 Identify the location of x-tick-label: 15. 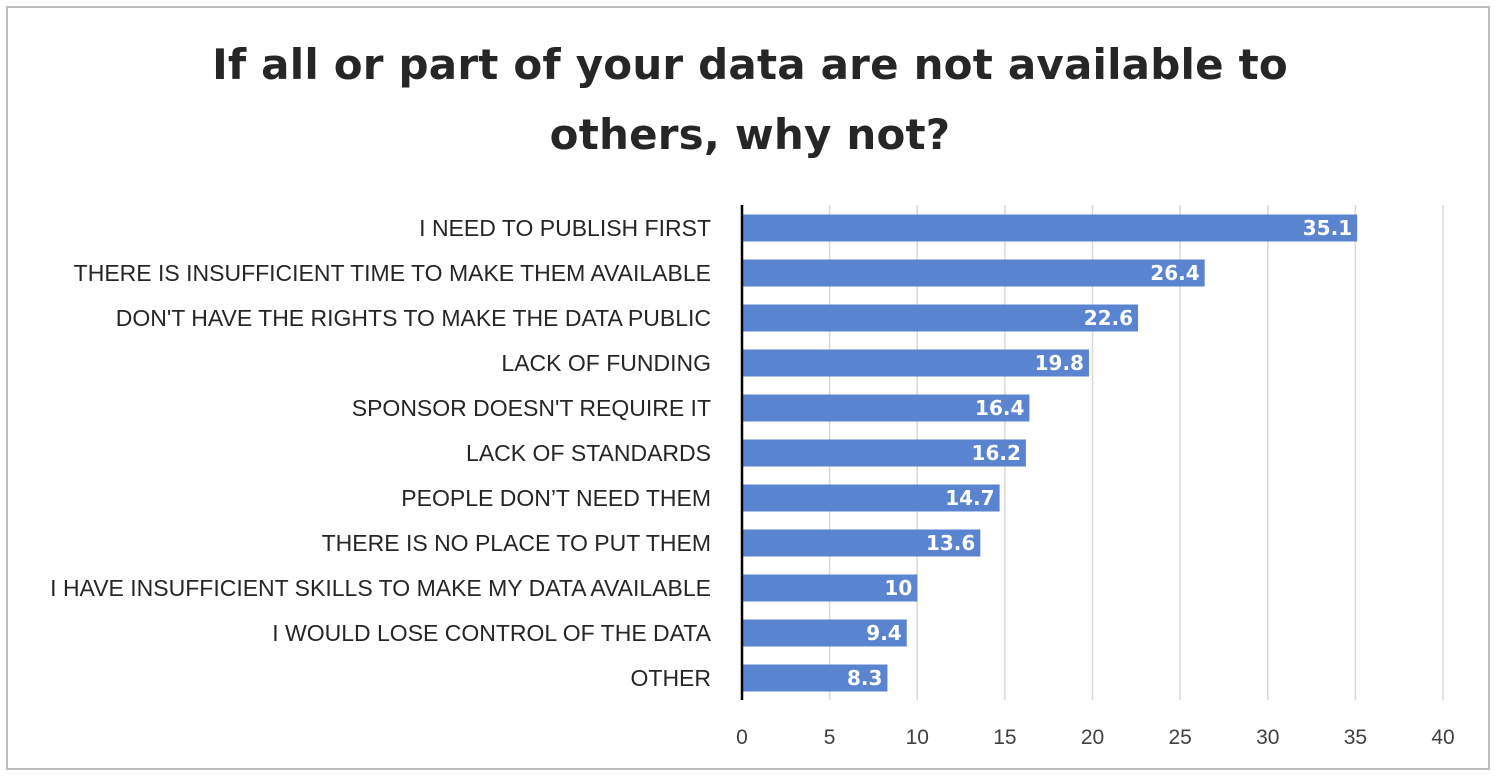
(1004, 737).